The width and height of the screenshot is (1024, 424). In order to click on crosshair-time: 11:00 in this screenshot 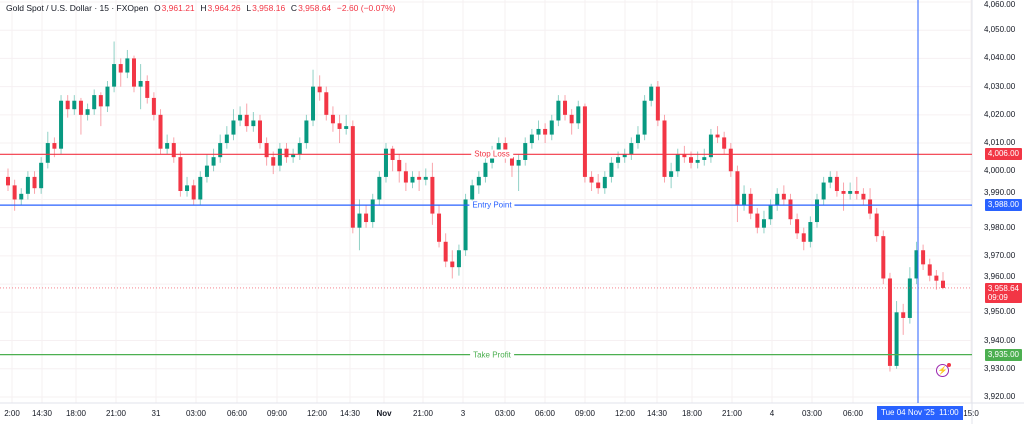, I will do `click(949, 412)`.